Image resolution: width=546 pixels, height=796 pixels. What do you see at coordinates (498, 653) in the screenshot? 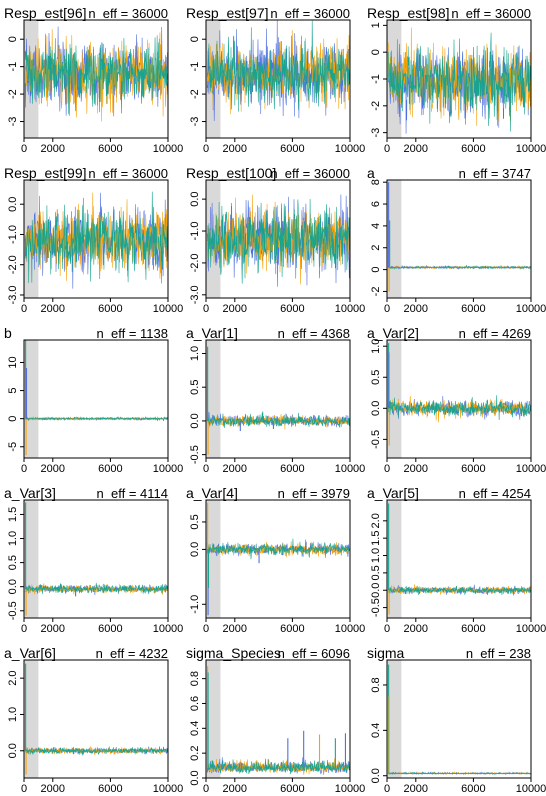
I see `neff-label: n_eff = 238` at bounding box center [498, 653].